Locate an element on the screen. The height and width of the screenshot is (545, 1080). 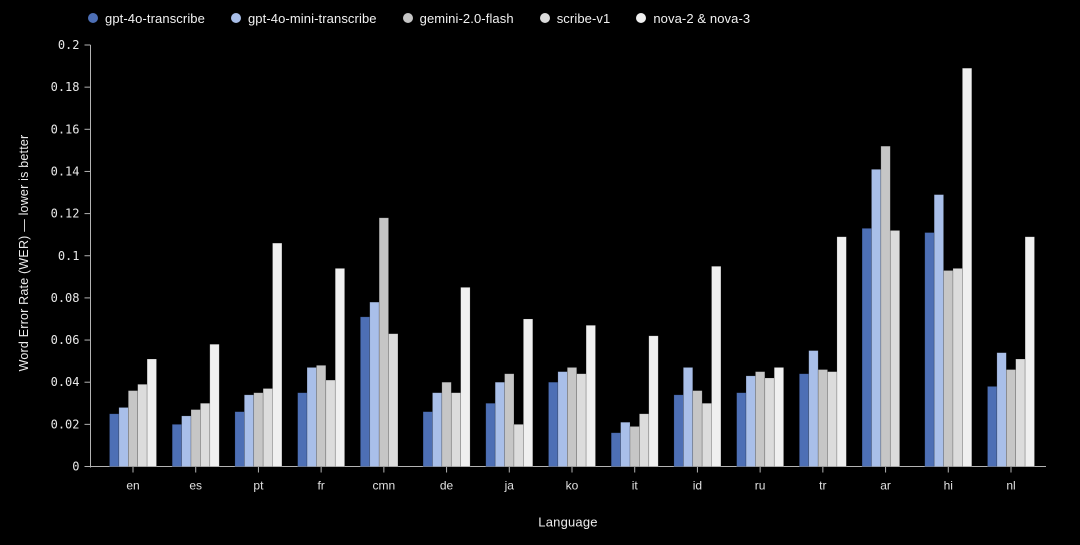
legend-label: gpt-4o-transcribe is located at coordinates (155, 18).